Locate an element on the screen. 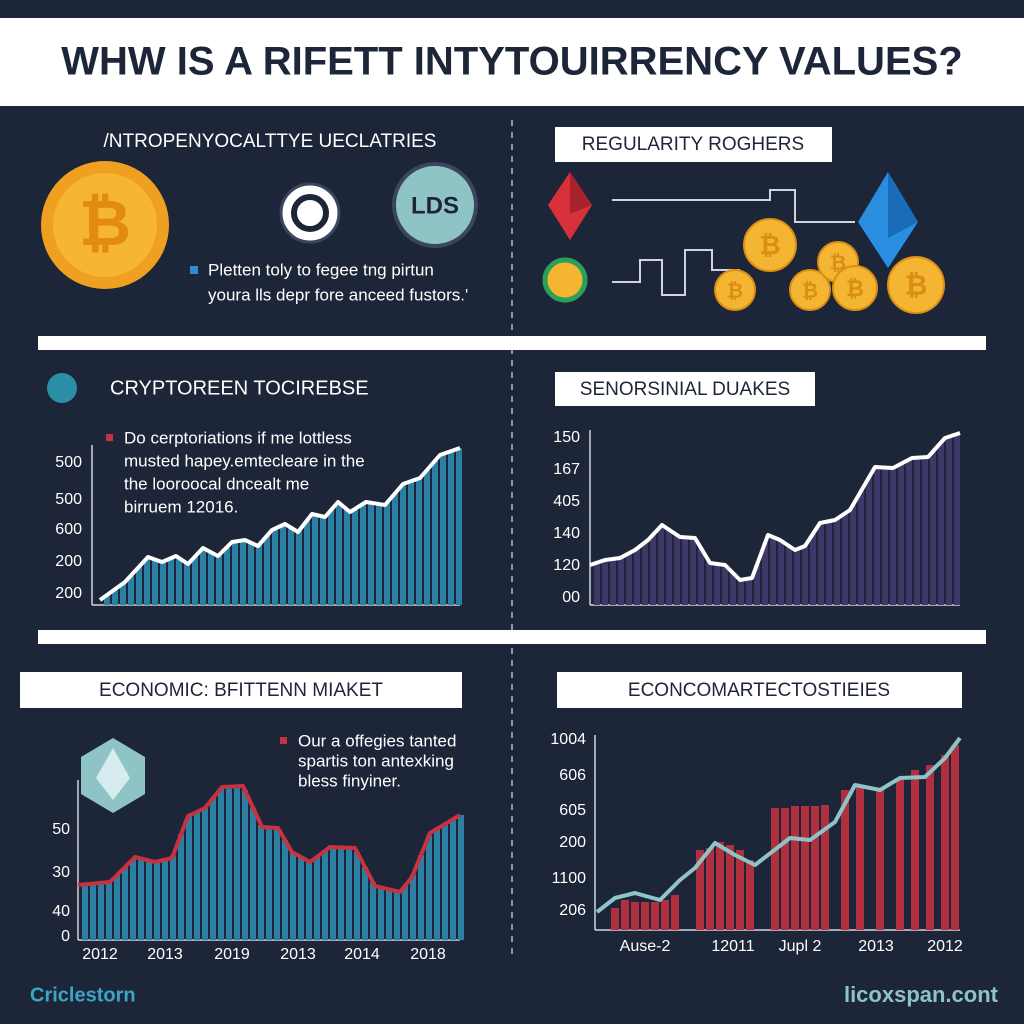  y-label: 167 is located at coordinates (566, 469).